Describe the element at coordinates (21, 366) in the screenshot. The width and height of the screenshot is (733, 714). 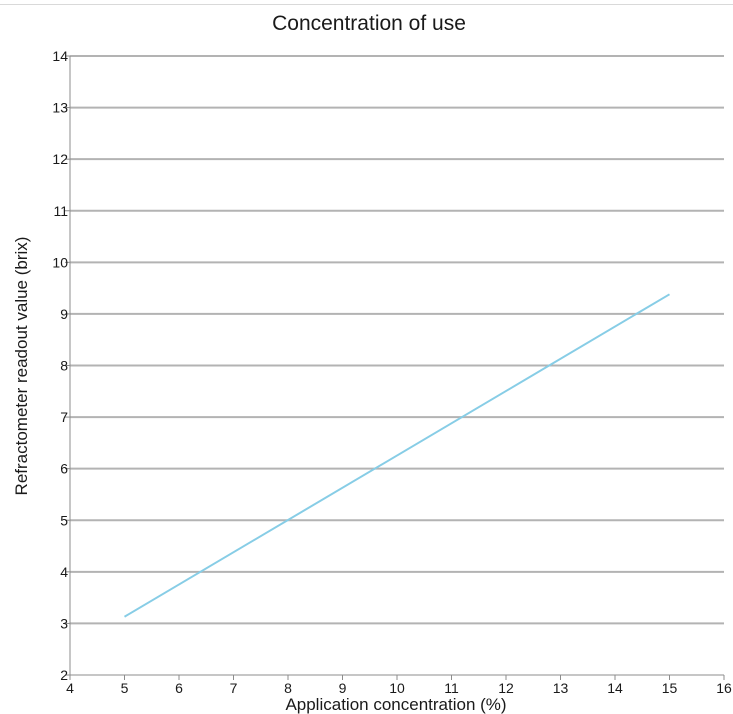
I see `y-axis-label: Refractometer readout value (brix)` at that location.